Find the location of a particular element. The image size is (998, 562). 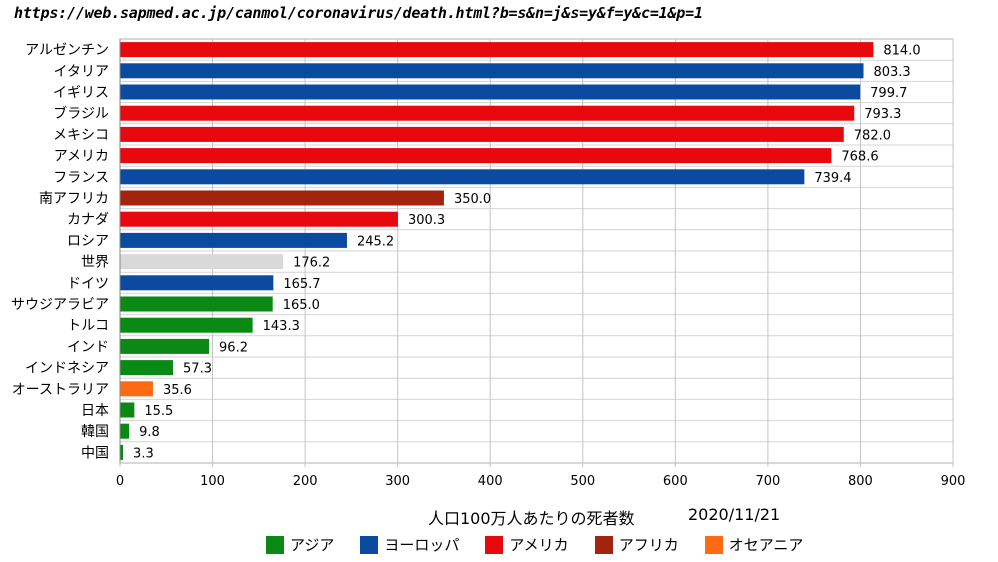

value-label: 768.6 is located at coordinates (859, 157).